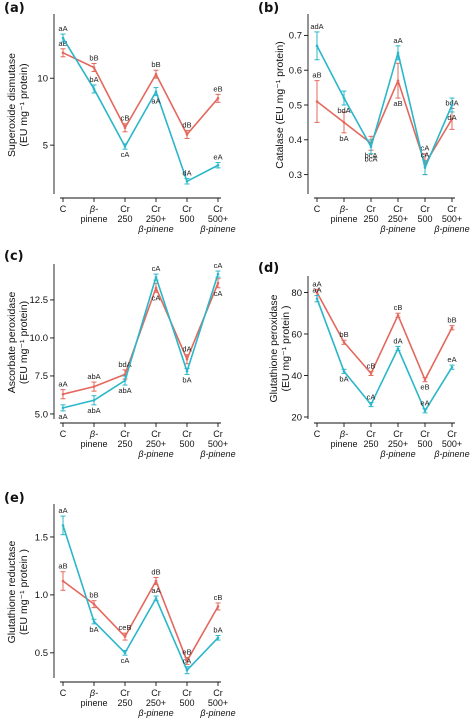 The width and height of the screenshot is (474, 721). I want to click on significance-label: ceB, so click(125, 627).